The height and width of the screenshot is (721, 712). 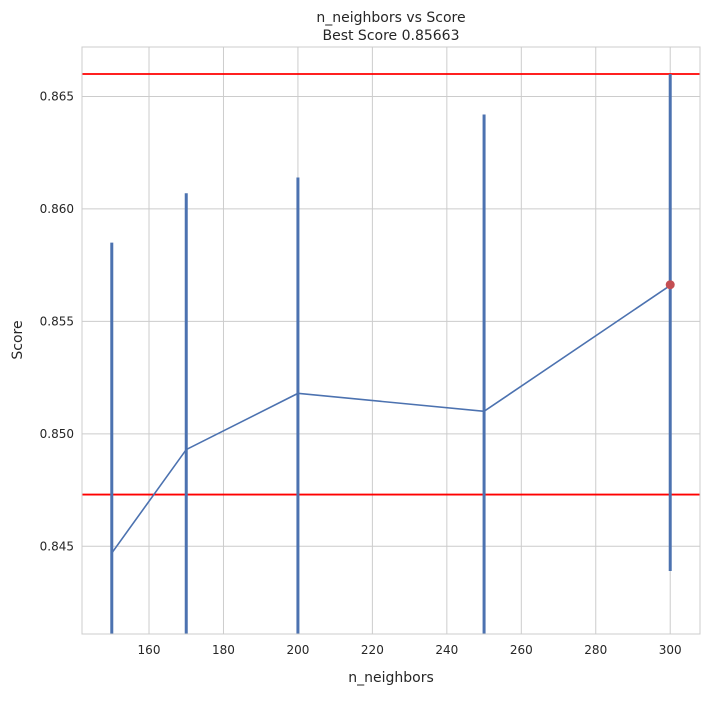 I want to click on y-tick-label: 0.855, so click(x=57, y=321).